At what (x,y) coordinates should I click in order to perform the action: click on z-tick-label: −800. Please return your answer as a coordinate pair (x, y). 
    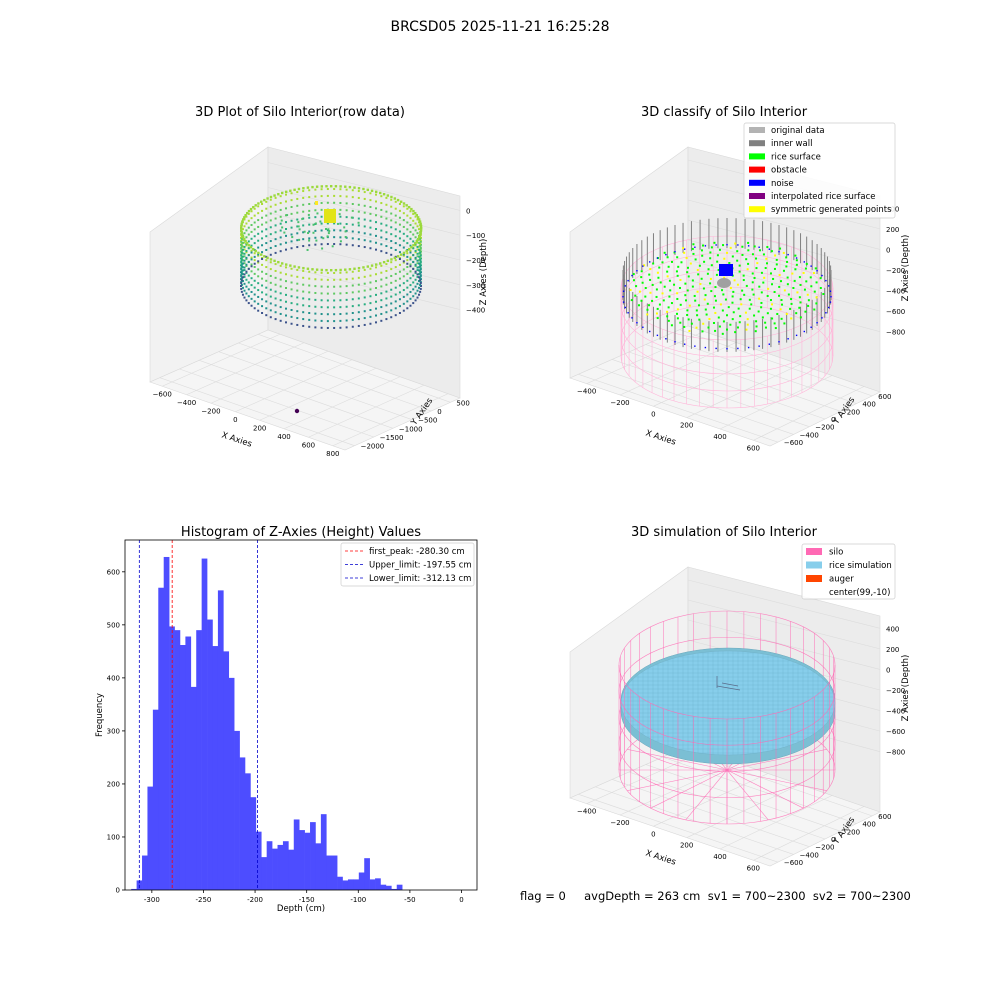
    Looking at the image, I should click on (895, 753).